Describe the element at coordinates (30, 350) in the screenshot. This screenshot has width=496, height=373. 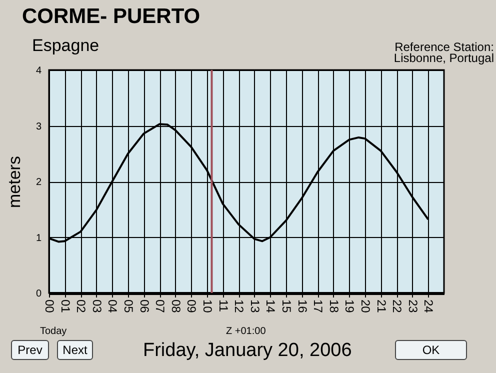
I see `button: Prev` at that location.